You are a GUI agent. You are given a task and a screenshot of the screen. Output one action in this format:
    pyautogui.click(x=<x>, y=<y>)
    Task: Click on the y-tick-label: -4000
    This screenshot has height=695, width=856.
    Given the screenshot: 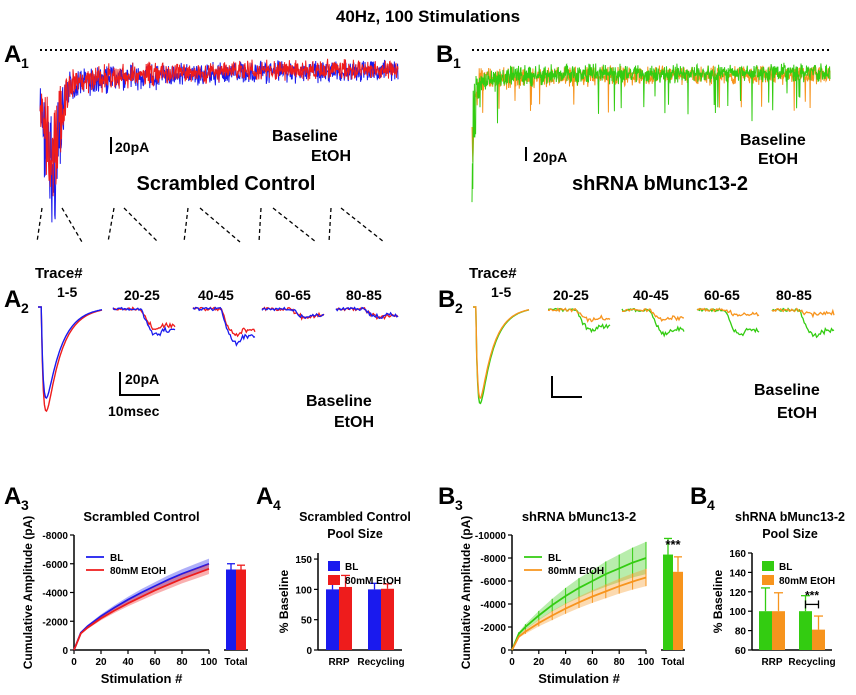 What is the action you would take?
    pyautogui.click(x=493, y=605)
    